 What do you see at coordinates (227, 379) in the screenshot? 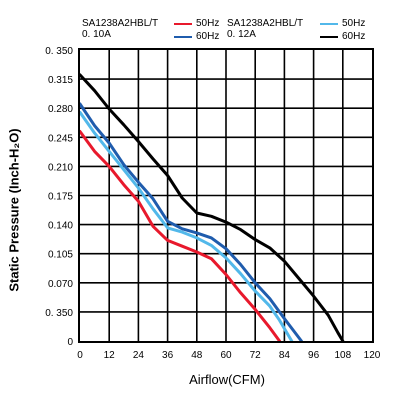
I see `x-axis-label: Airflow(CFM)` at bounding box center [227, 379].